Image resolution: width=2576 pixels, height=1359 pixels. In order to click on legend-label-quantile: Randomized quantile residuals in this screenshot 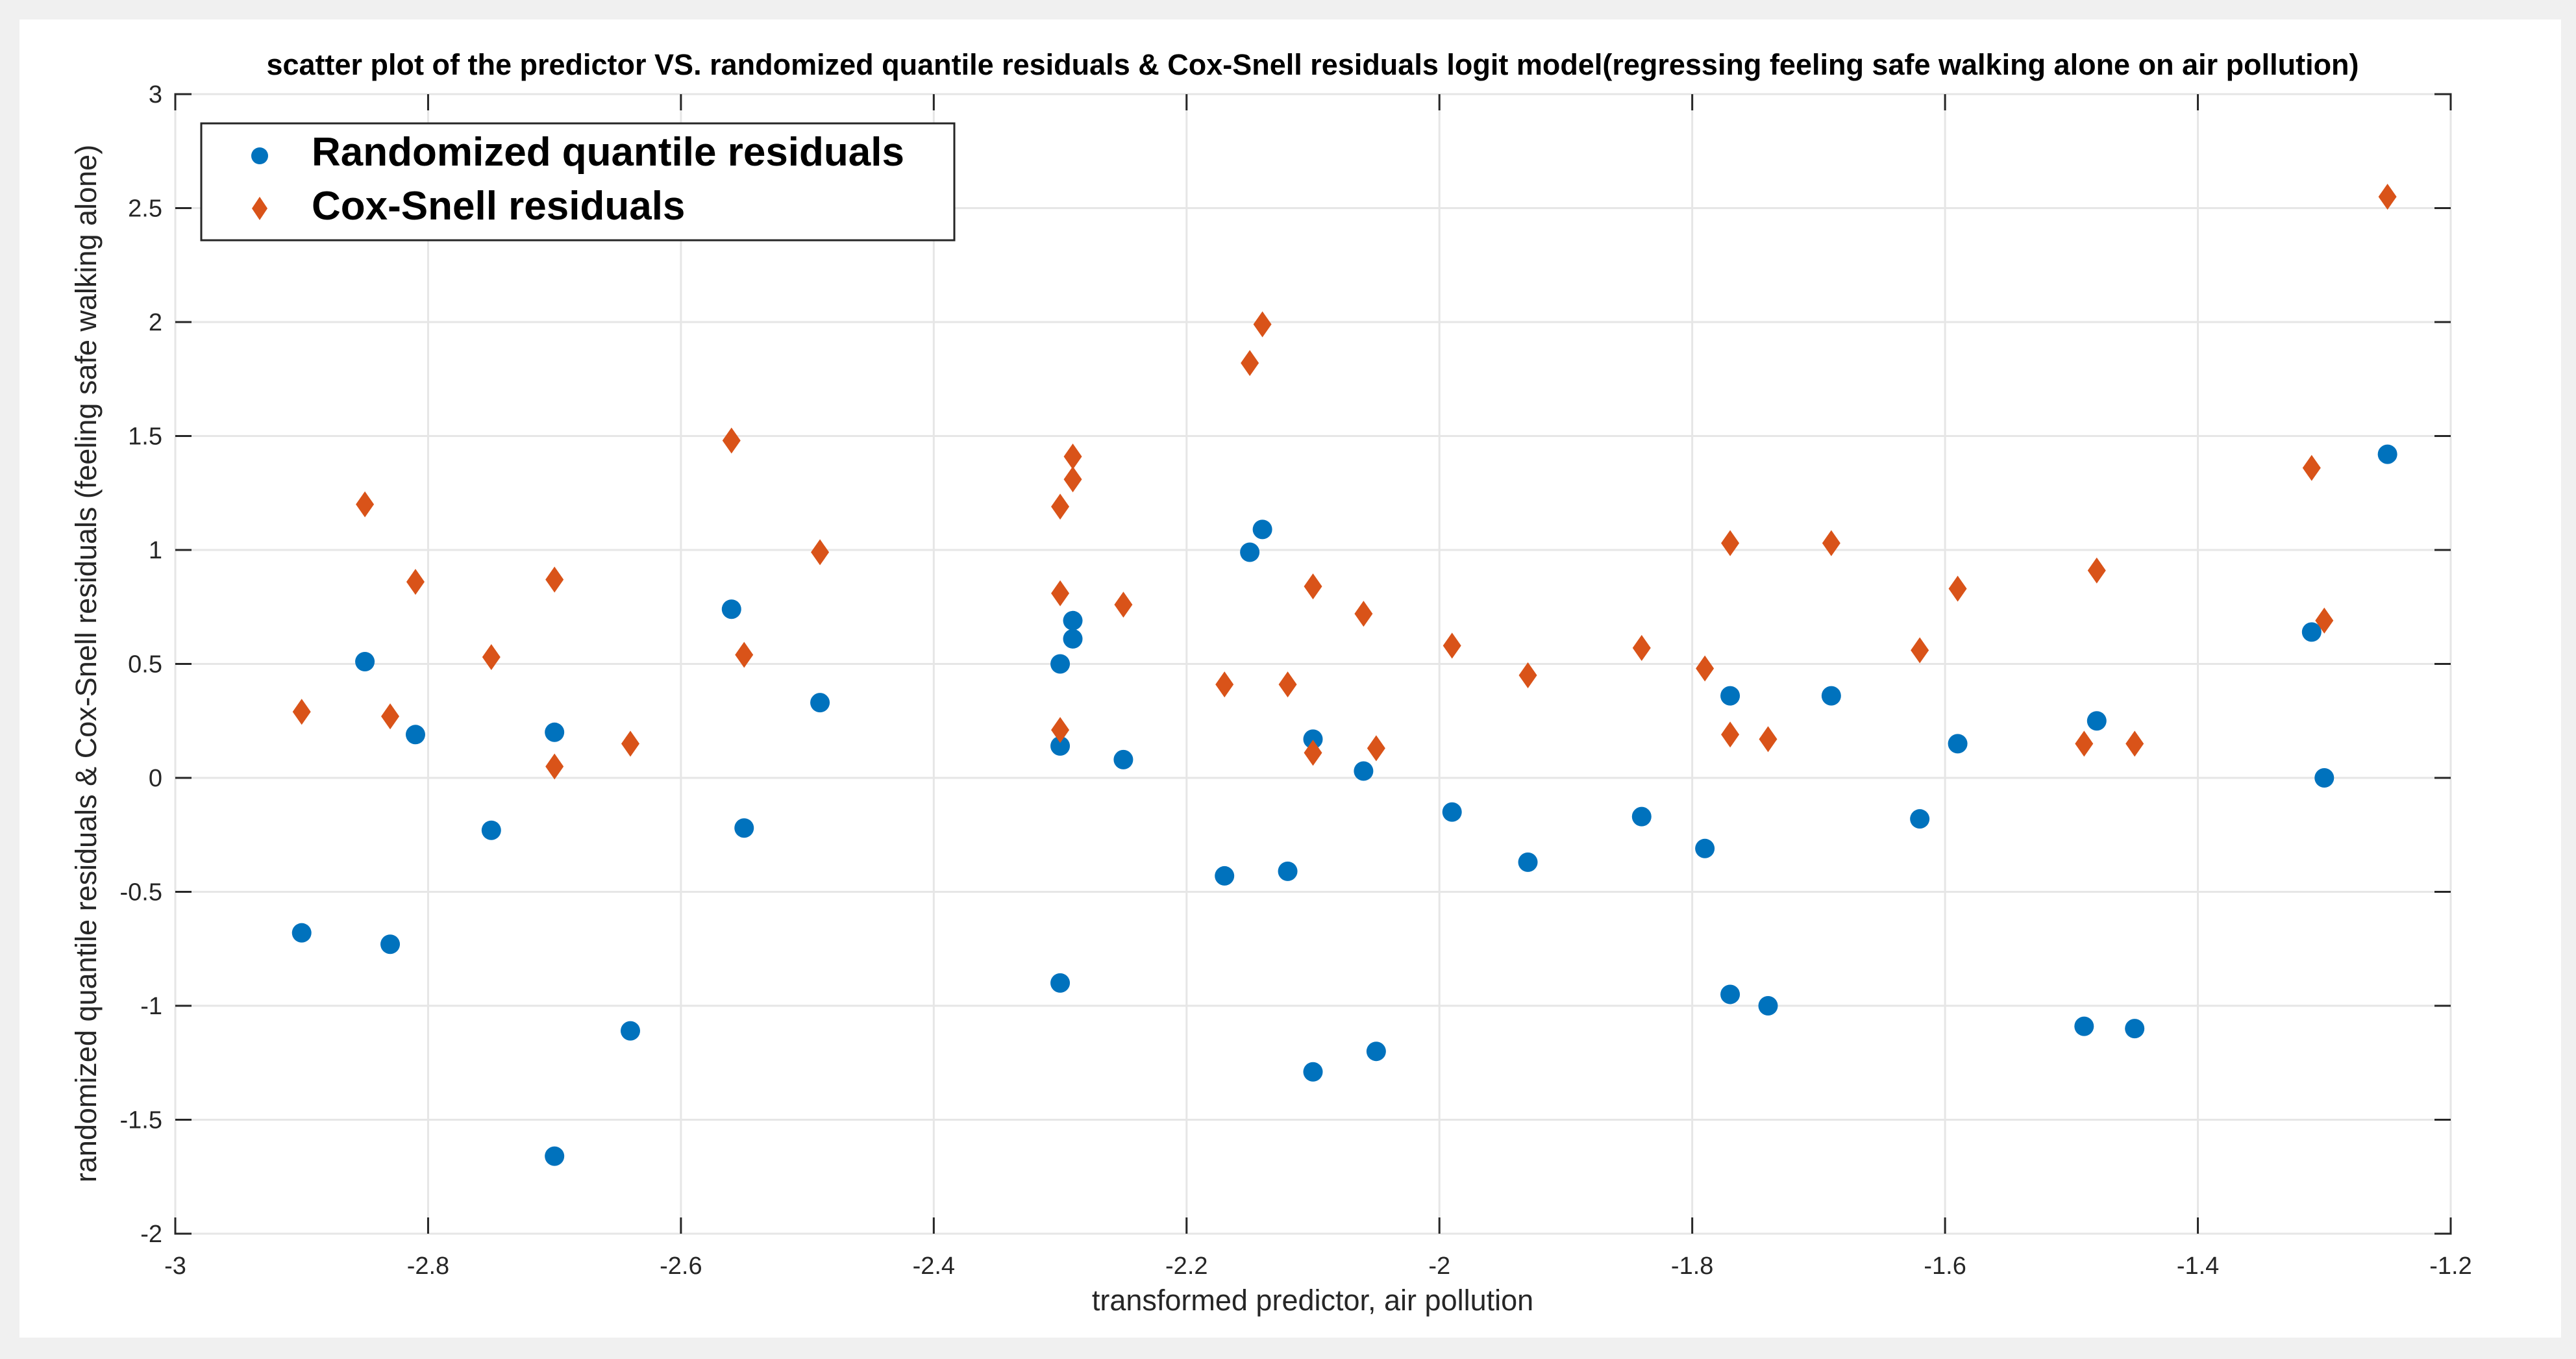, I will do `click(608, 152)`.